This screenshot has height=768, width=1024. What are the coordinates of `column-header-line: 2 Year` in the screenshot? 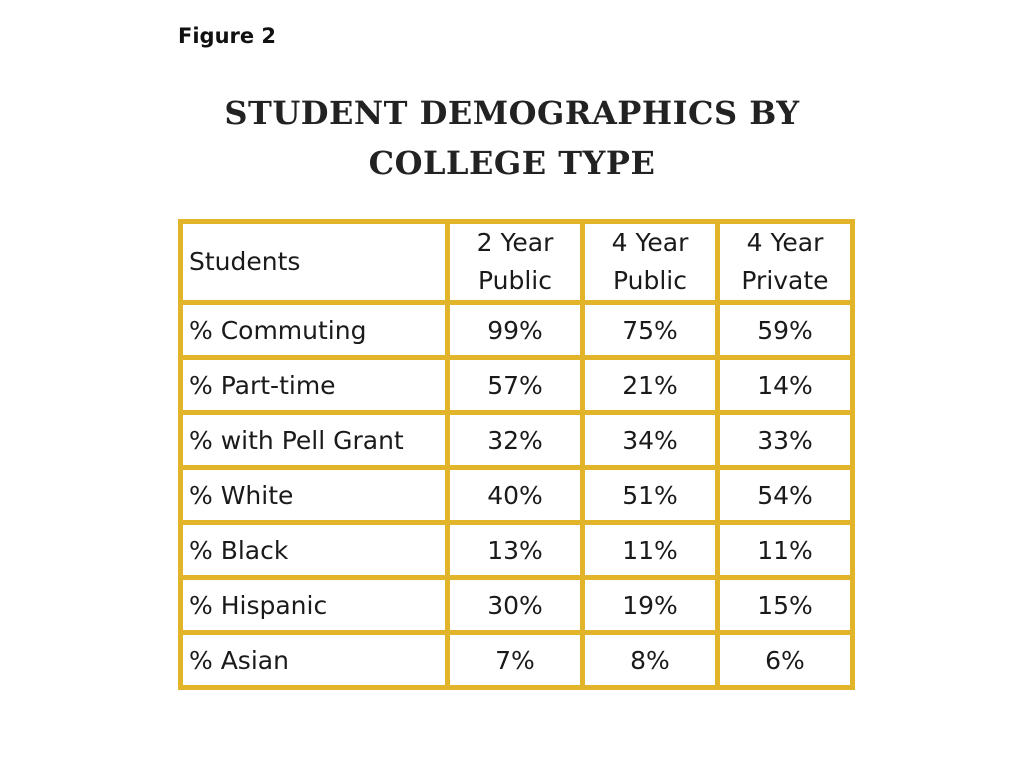 It's located at (515, 242).